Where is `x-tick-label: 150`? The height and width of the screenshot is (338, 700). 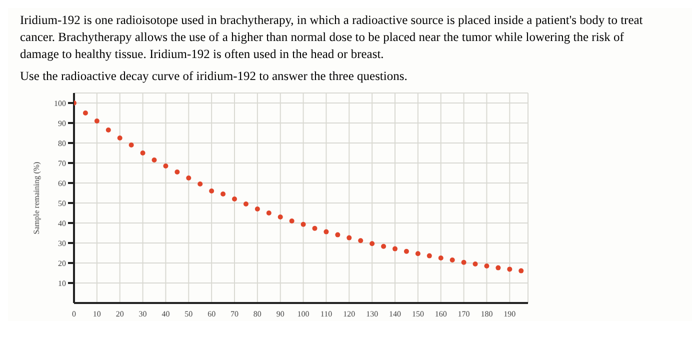
x-tick-label: 150 is located at coordinates (418, 314).